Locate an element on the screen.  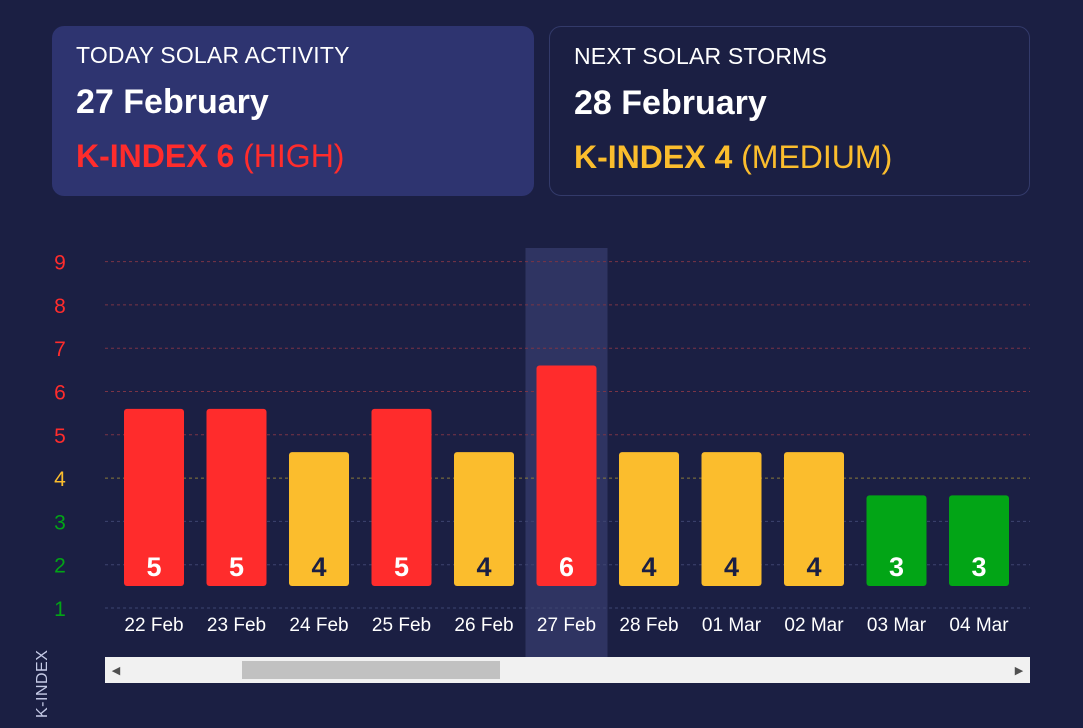
scroll-right-arrow-icon: ▶ is located at coordinates (1019, 670).